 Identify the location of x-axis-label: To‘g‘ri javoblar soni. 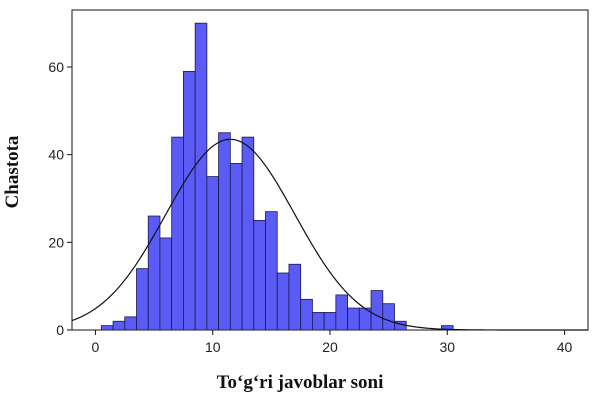
(300, 382).